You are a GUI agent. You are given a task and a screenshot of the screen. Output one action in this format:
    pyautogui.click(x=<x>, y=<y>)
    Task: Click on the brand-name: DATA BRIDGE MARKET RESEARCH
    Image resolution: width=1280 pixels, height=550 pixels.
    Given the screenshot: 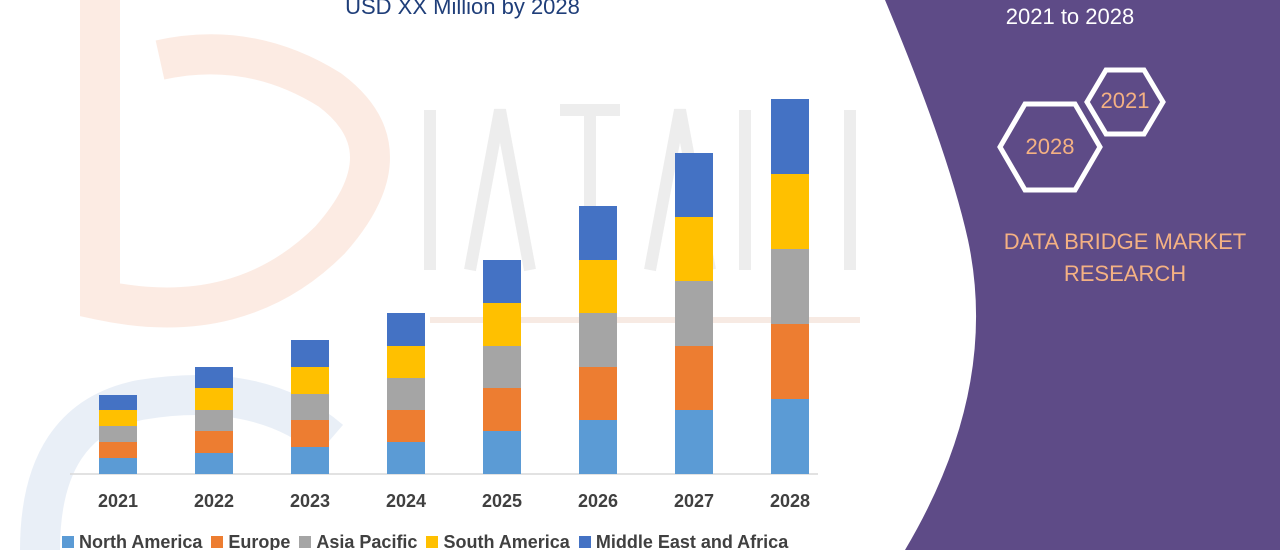 What is the action you would take?
    pyautogui.click(x=1125, y=258)
    